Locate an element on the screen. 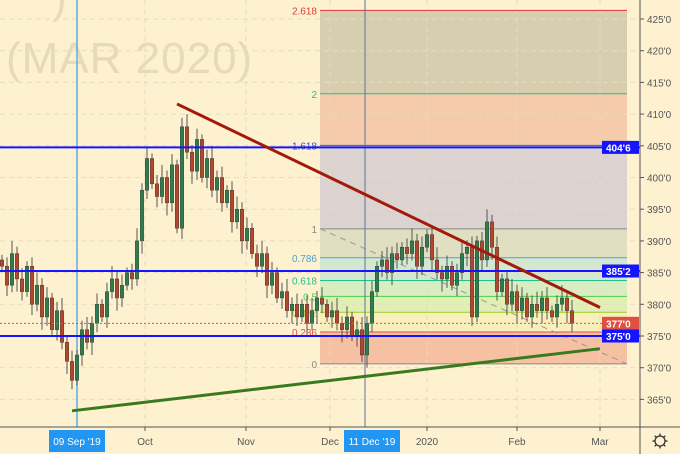  watermark-symbol: (MAR 2020) is located at coordinates (130, 58).